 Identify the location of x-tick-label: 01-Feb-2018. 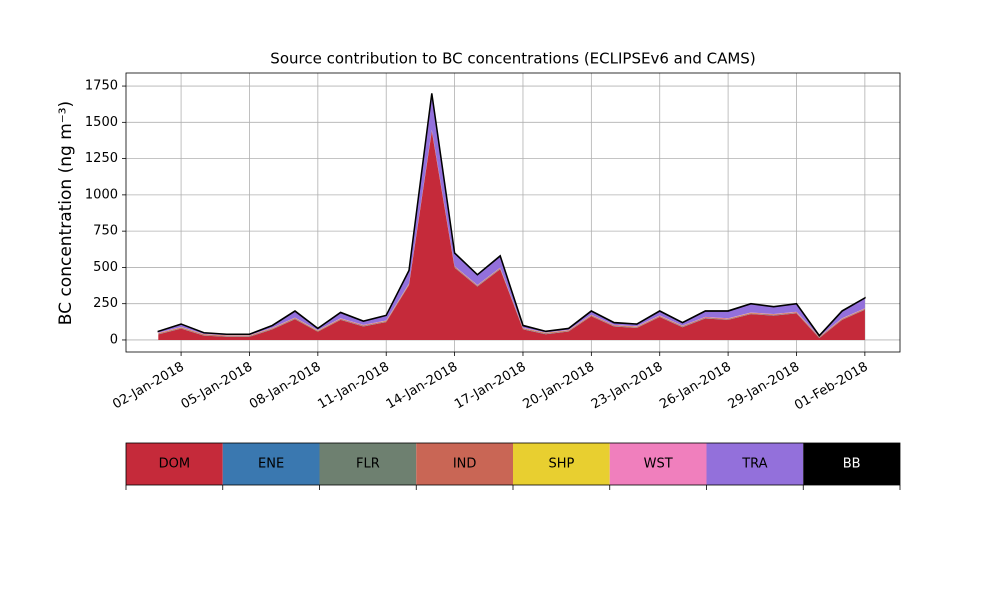
(831, 387).